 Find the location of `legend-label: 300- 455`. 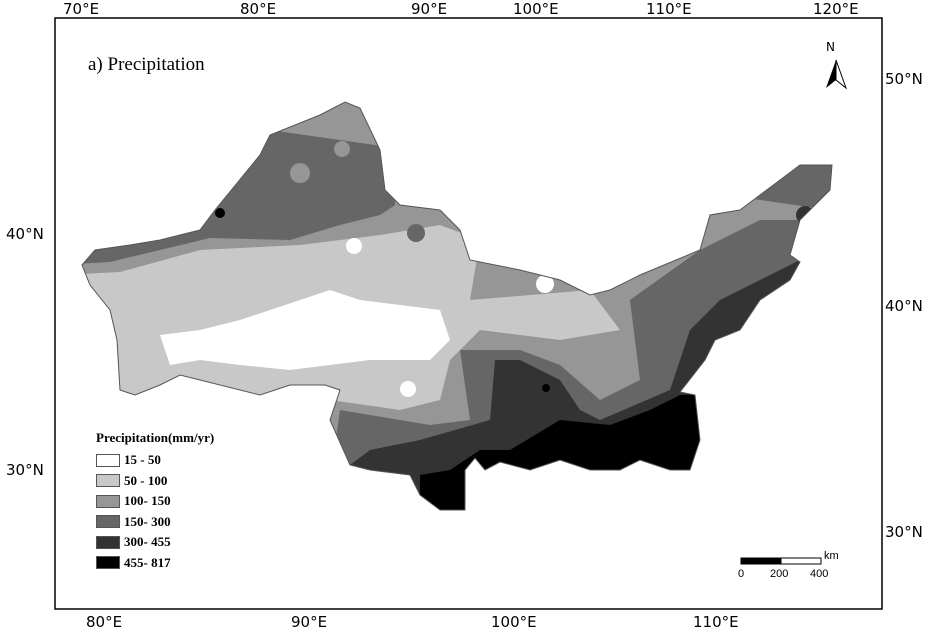

legend-label: 300- 455 is located at coordinates (147, 542).